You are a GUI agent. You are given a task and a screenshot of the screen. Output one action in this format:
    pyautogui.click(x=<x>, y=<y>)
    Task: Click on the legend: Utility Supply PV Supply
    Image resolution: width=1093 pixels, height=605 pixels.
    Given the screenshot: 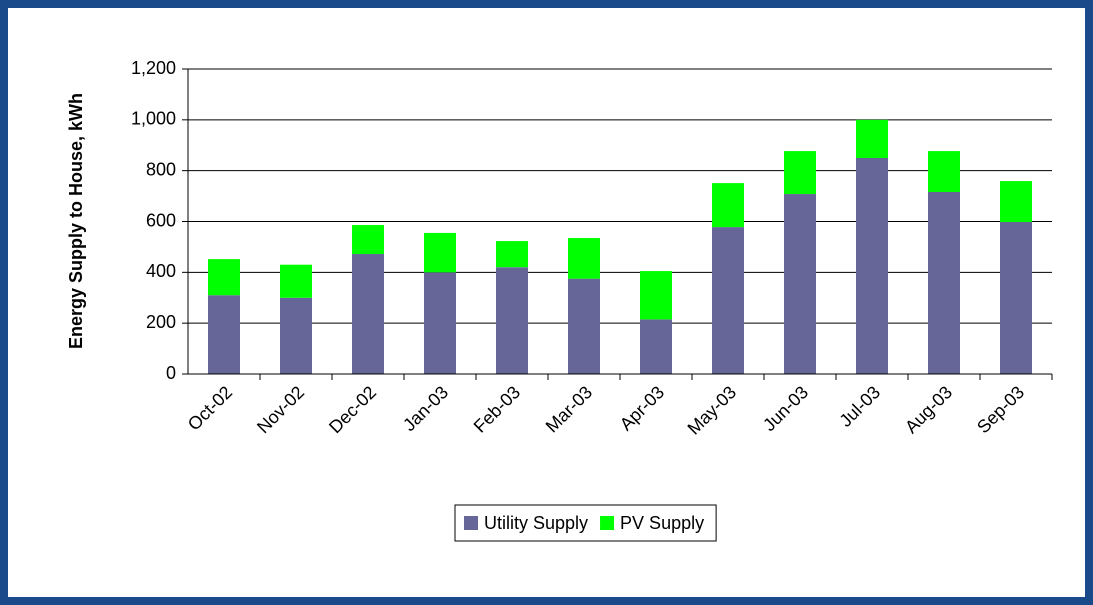 What is the action you would take?
    pyautogui.click(x=585, y=523)
    